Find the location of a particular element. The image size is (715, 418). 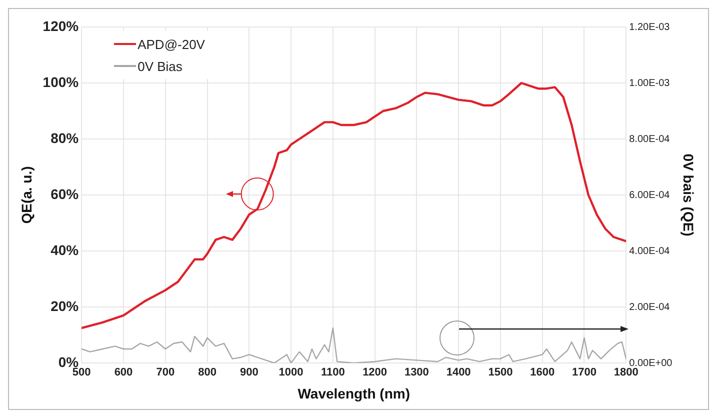

y2-tick-label: 1.00E-03 is located at coordinates (649, 83).